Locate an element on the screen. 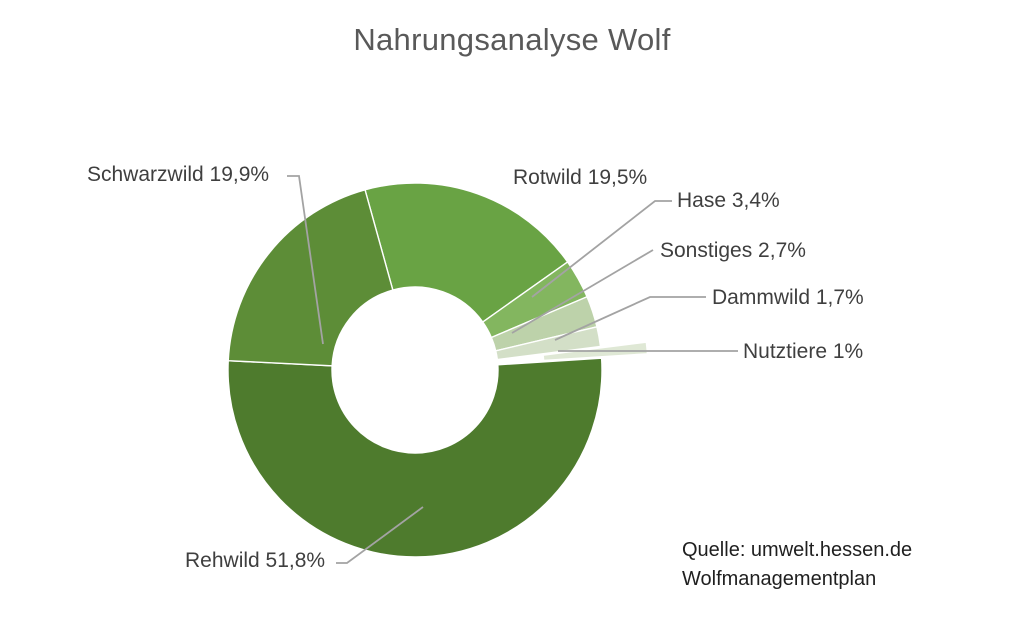  leader-line-rehwild is located at coordinates (380, 535).